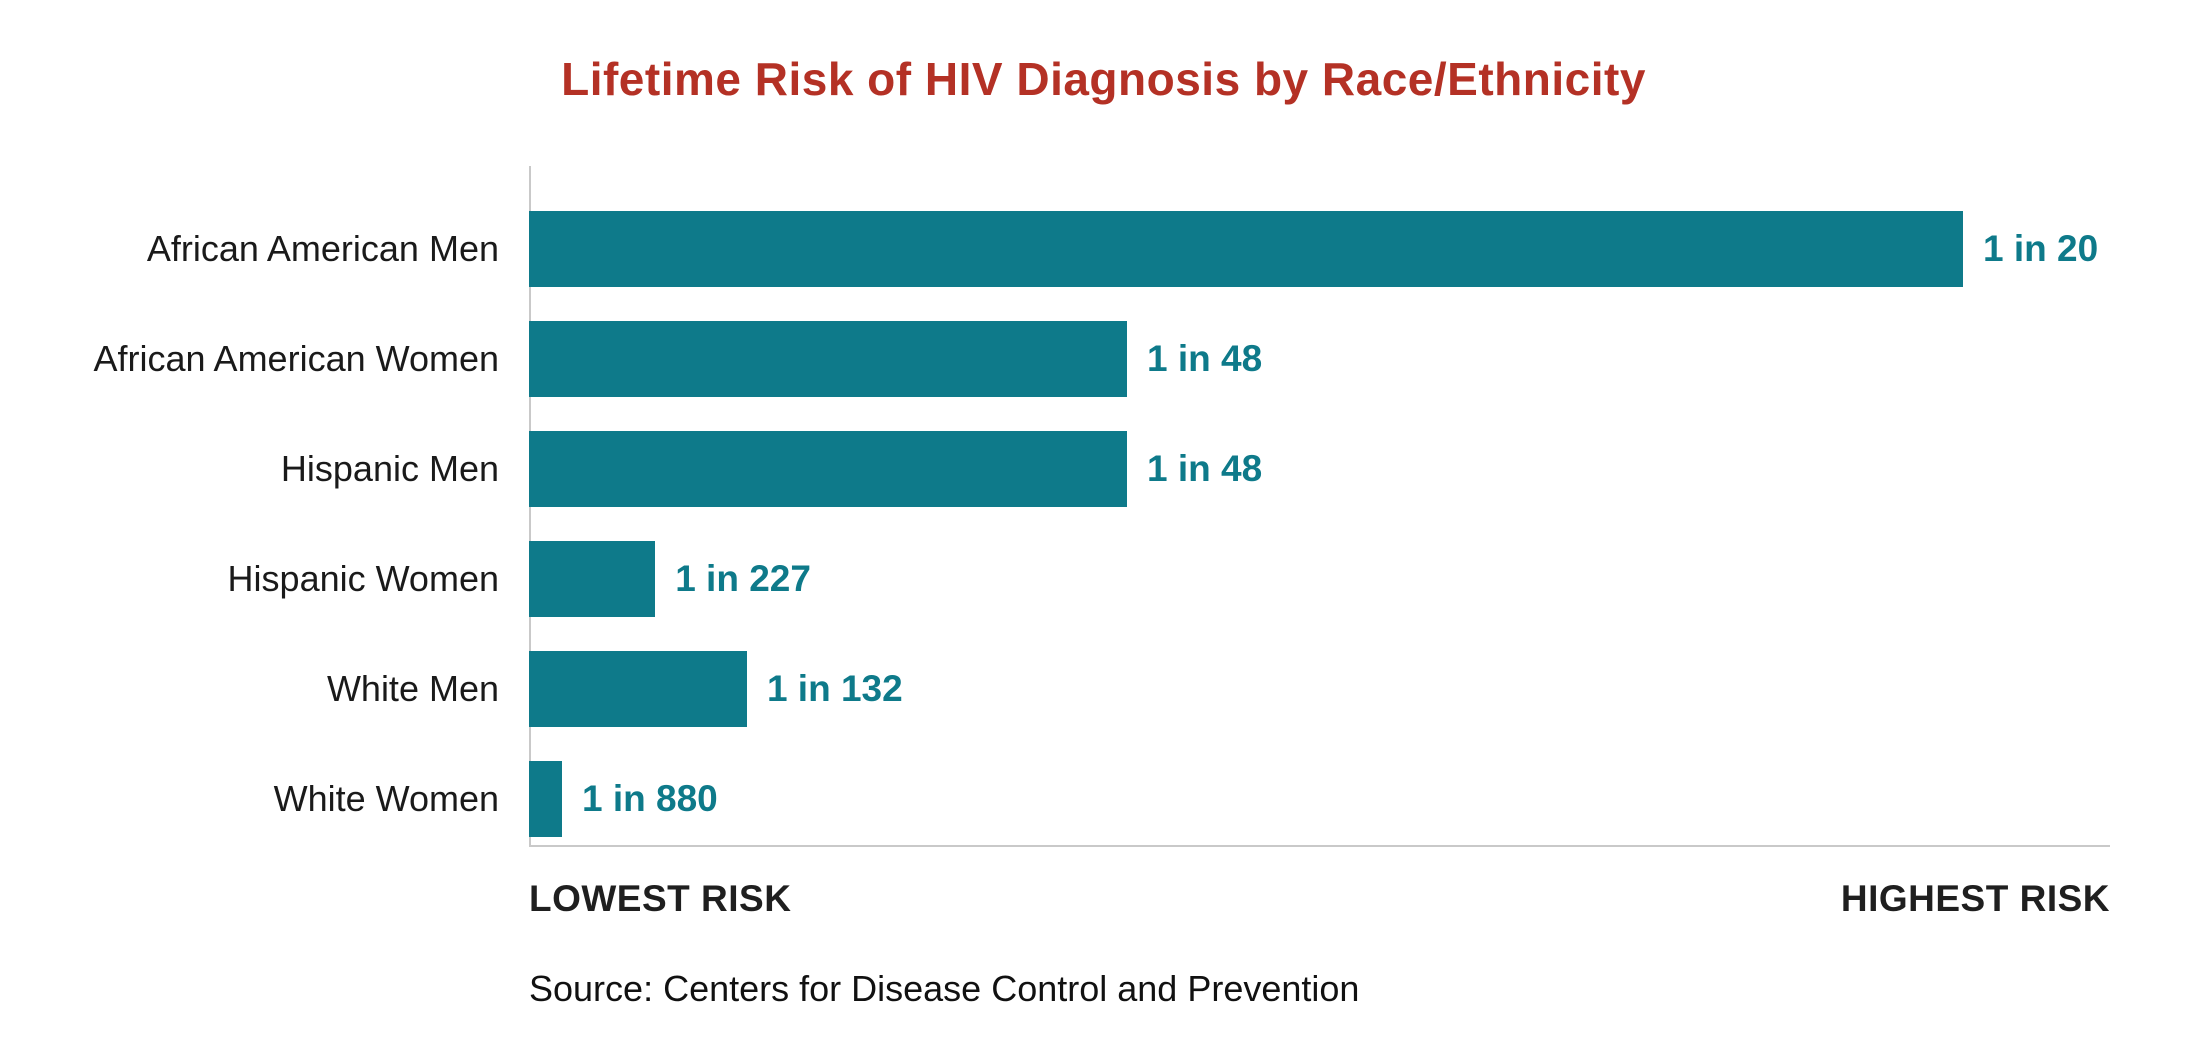 This screenshot has height=1046, width=2207. I want to click on category-label: Hispanic Women, so click(363, 578).